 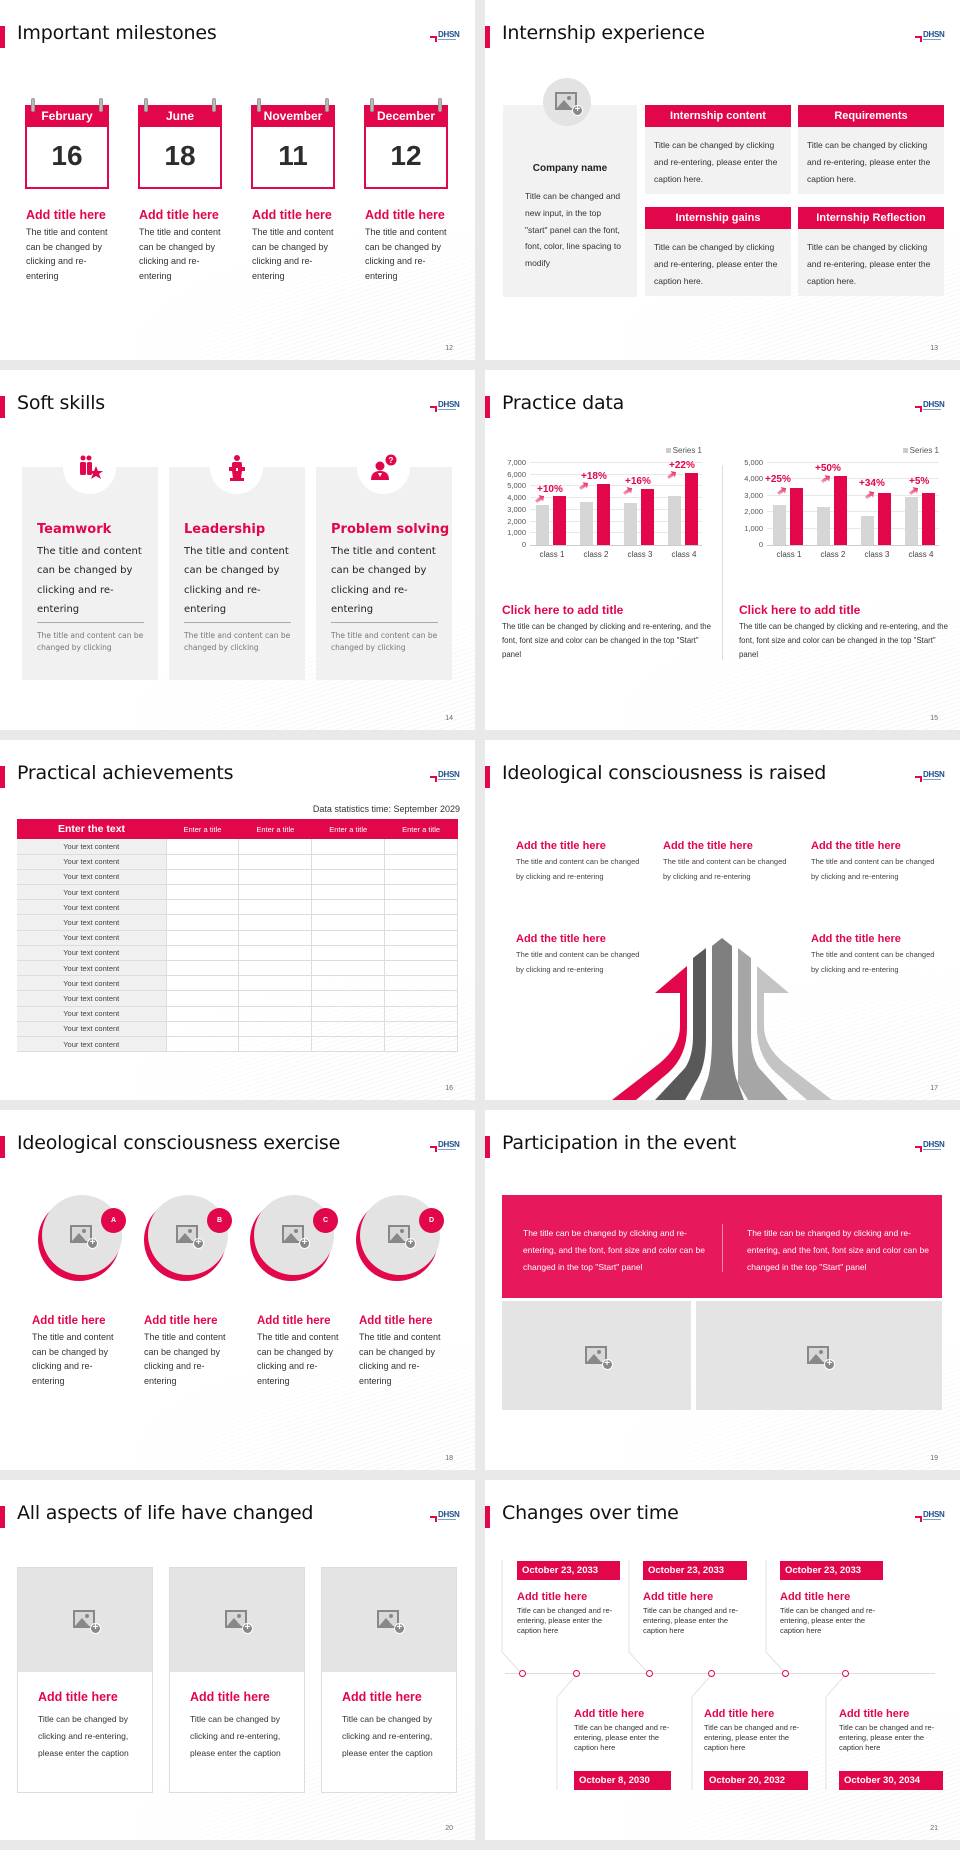 What do you see at coordinates (83, 1240) in the screenshot?
I see `image-placeholder: + A` at bounding box center [83, 1240].